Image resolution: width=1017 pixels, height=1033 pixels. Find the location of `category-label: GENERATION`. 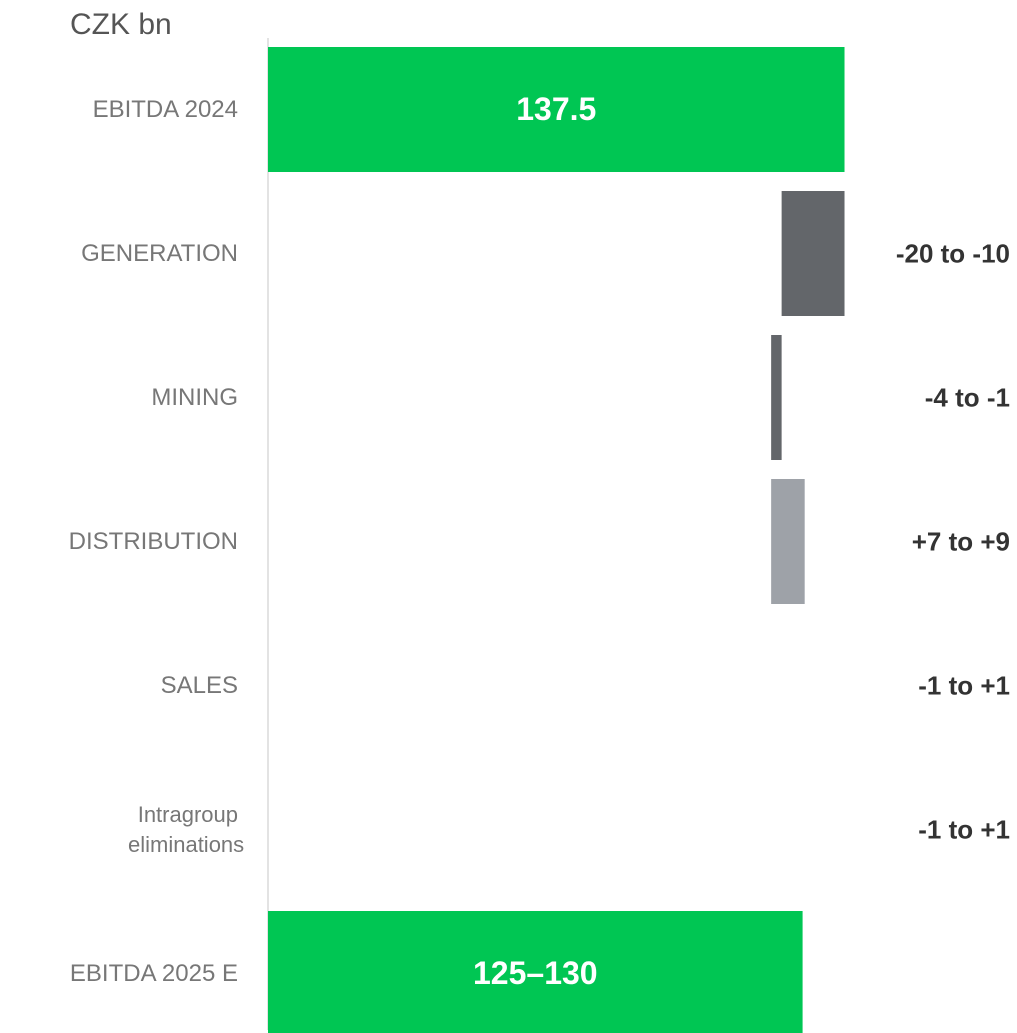

category-label: GENERATION is located at coordinates (159, 253).